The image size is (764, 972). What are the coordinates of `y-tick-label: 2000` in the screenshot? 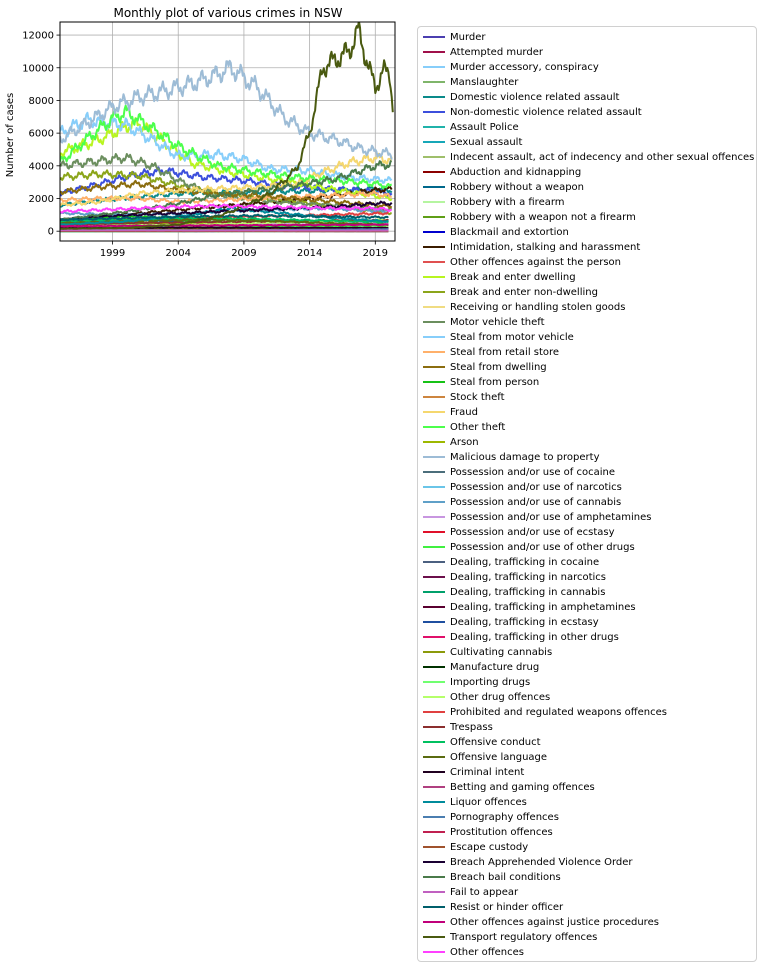 It's located at (41, 199).